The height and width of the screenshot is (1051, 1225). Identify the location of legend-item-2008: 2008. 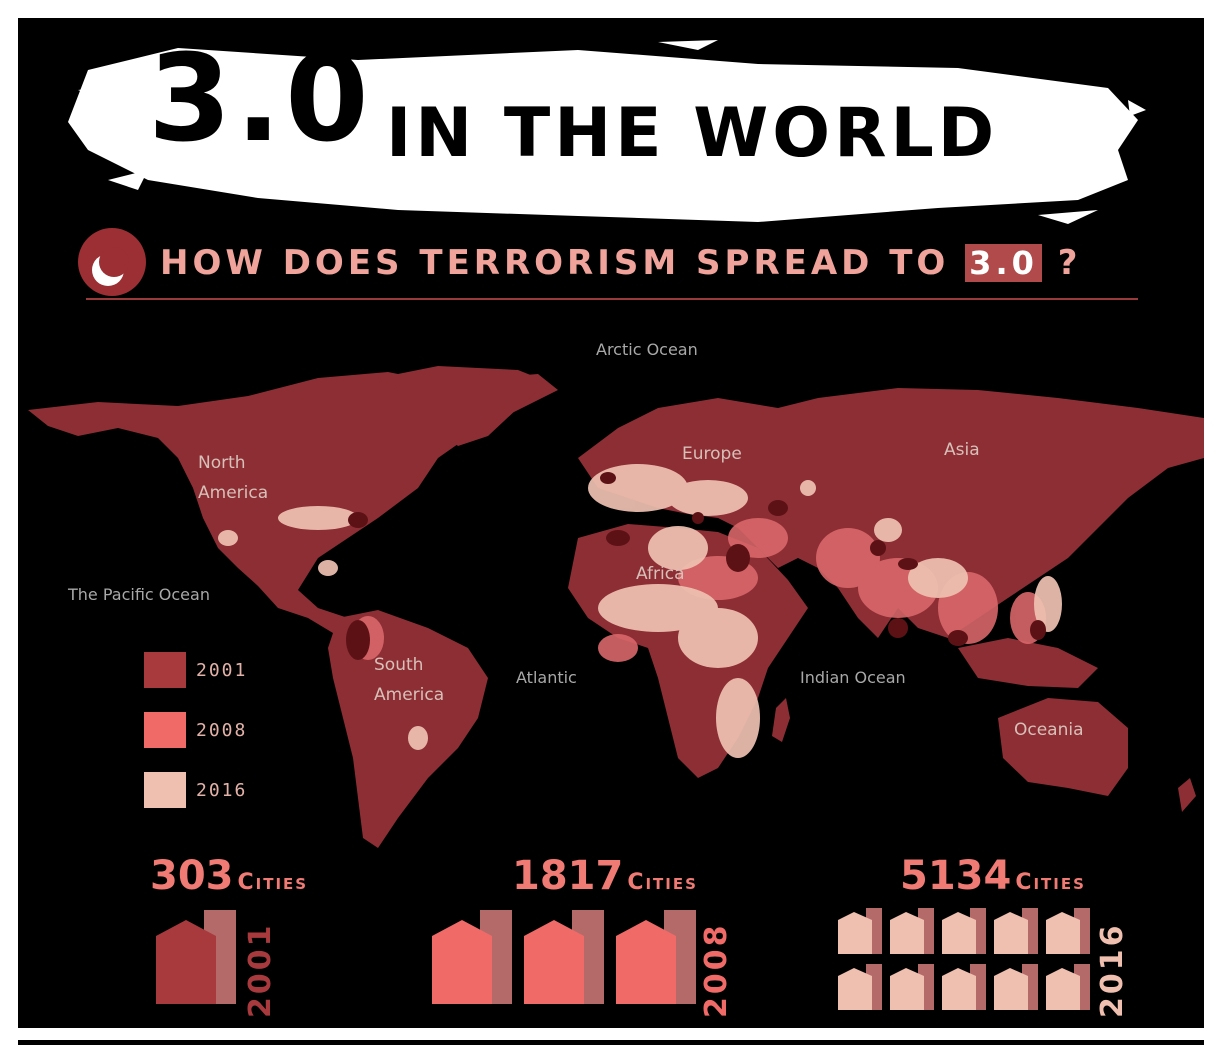
(224, 732).